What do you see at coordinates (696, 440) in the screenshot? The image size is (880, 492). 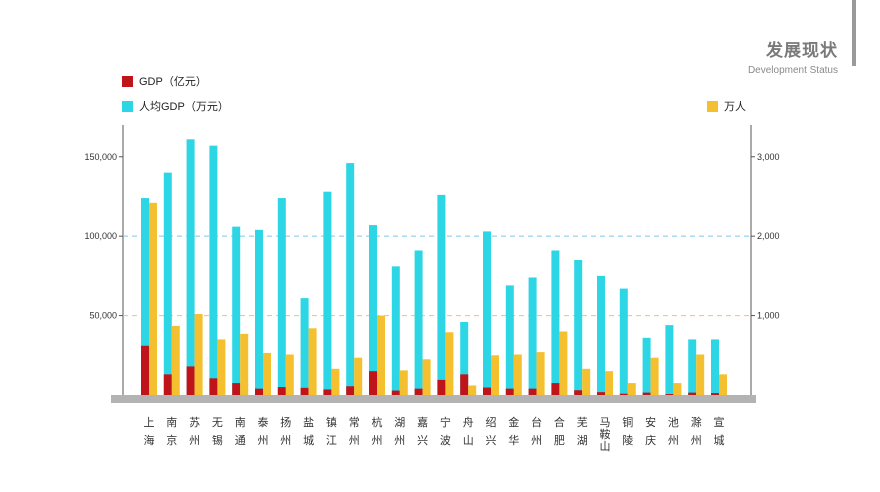 I see `category-label-24-1: 州` at bounding box center [696, 440].